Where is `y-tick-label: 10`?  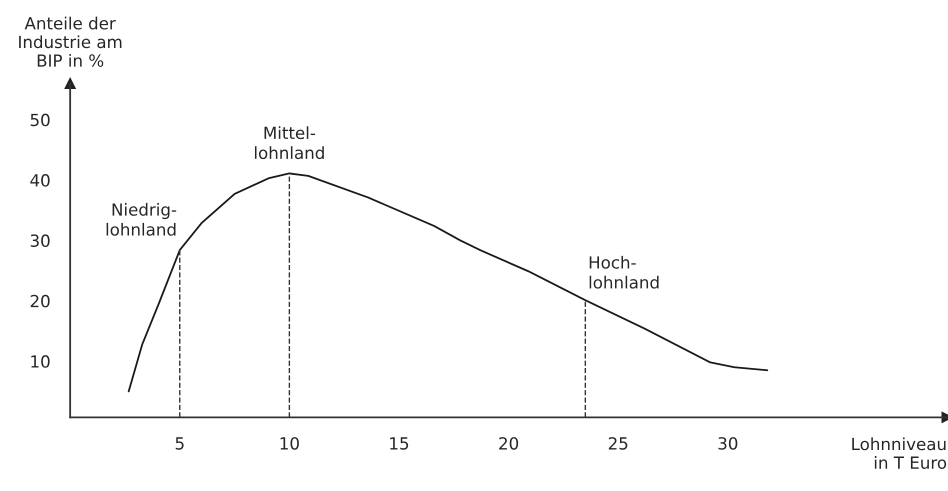 y-tick-label: 10 is located at coordinates (40, 361).